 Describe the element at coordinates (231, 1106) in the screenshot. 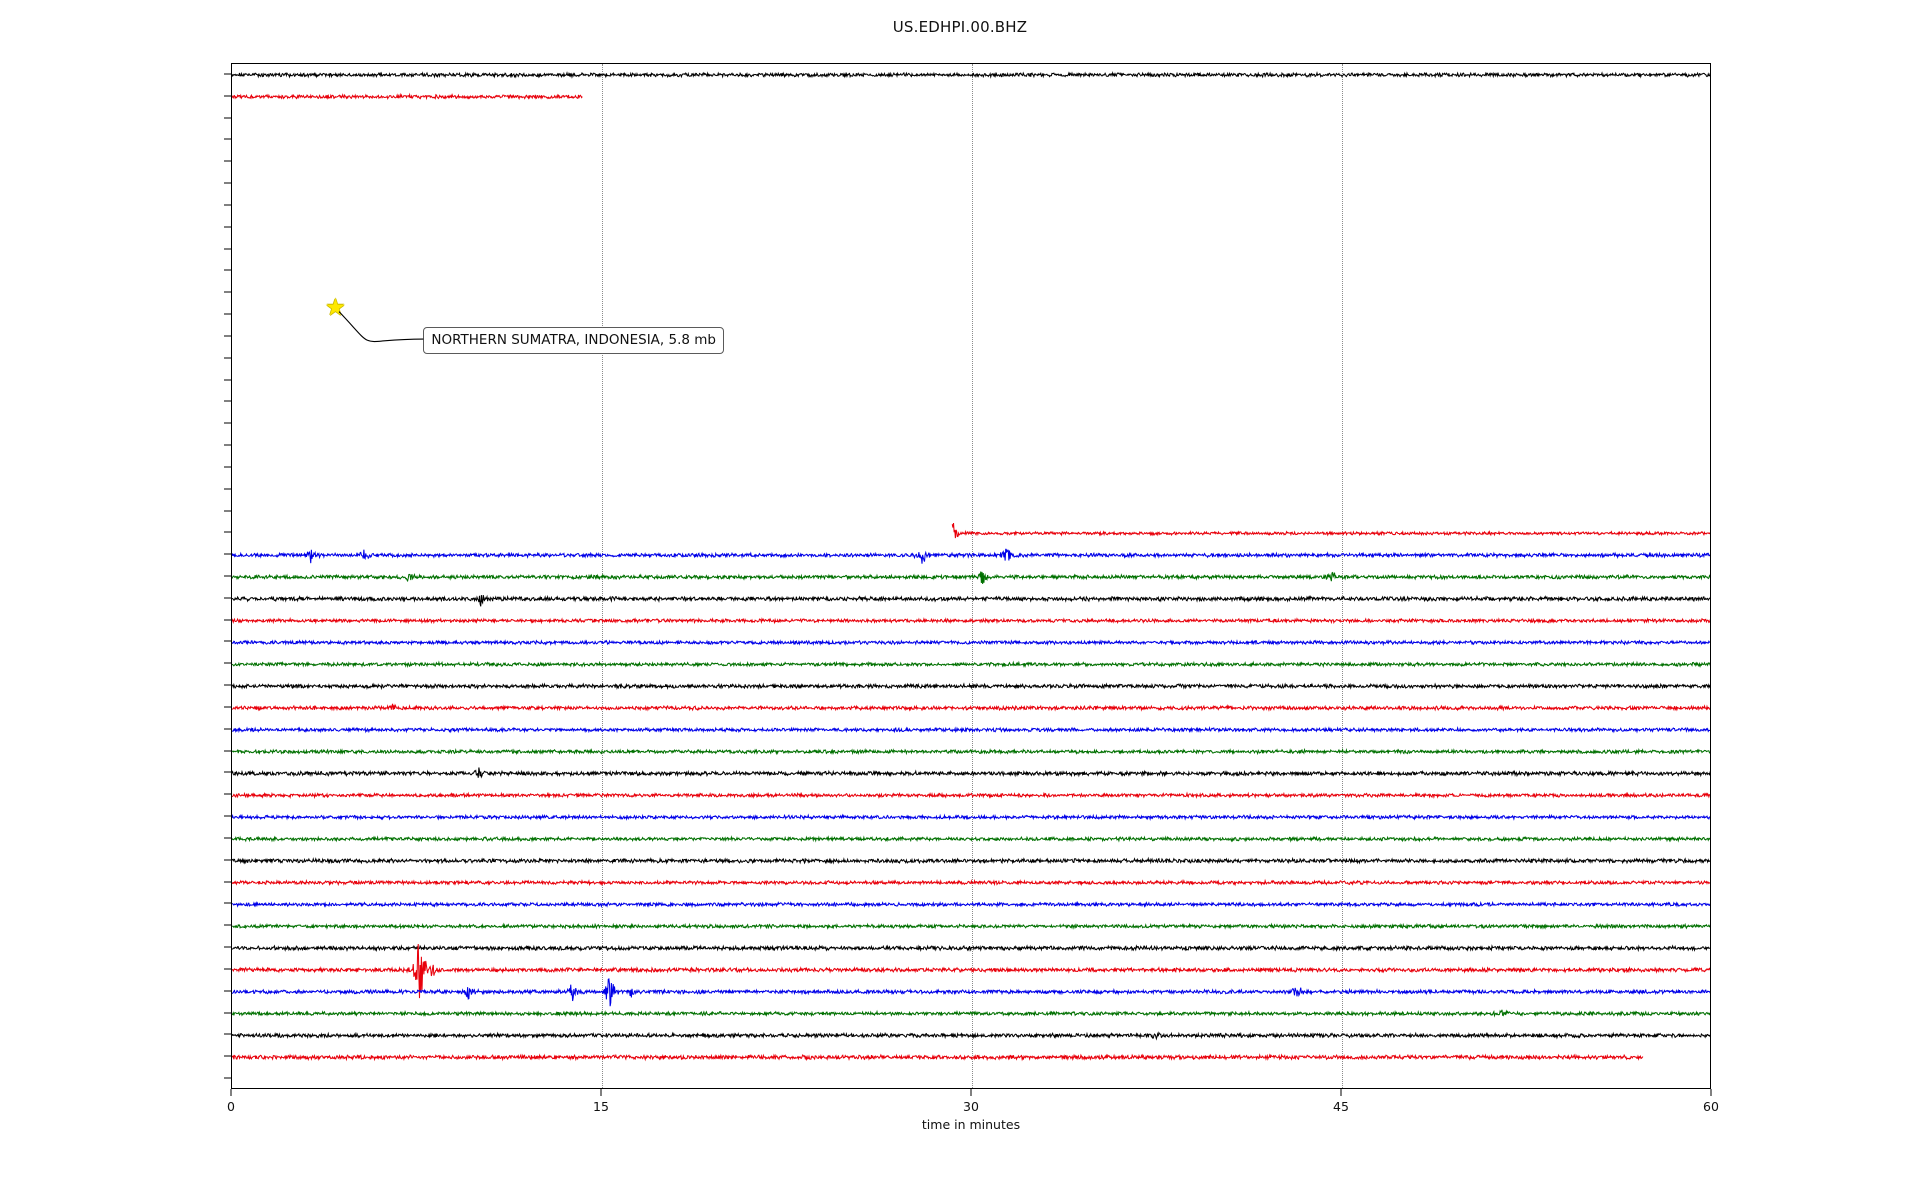

I see `x-tick-label: 0` at that location.